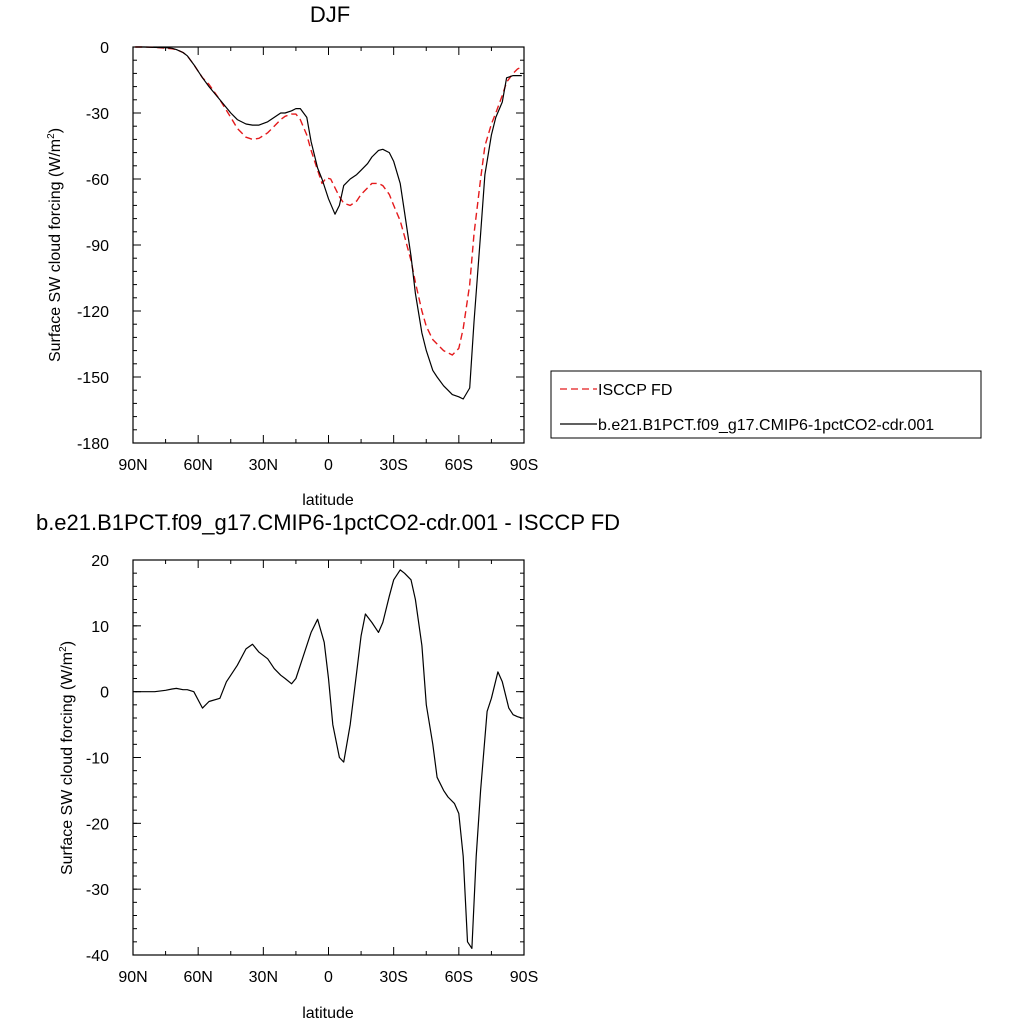 The height and width of the screenshot is (1024, 1024). I want to click on legend-box, so click(766, 404).